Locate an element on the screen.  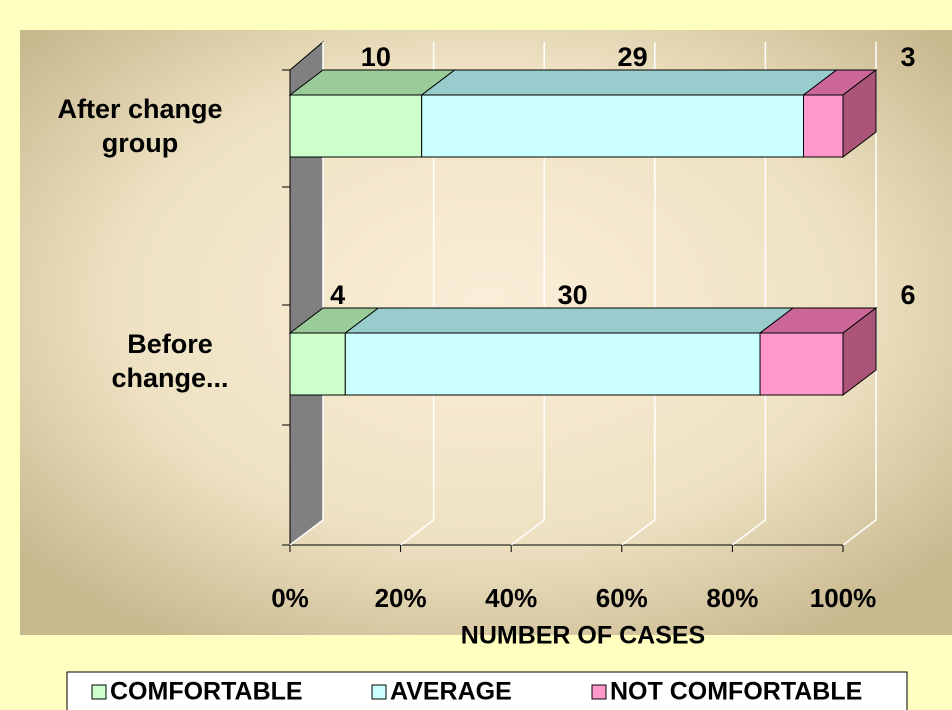
data-label: 10 is located at coordinates (376, 57).